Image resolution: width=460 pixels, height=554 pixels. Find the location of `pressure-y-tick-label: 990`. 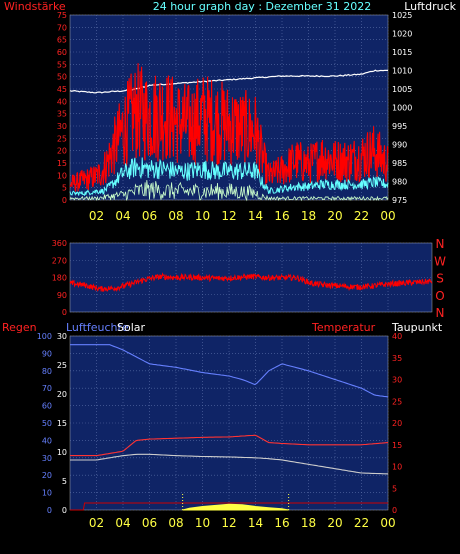

pressure-y-tick-label: 990 is located at coordinates (399, 145).